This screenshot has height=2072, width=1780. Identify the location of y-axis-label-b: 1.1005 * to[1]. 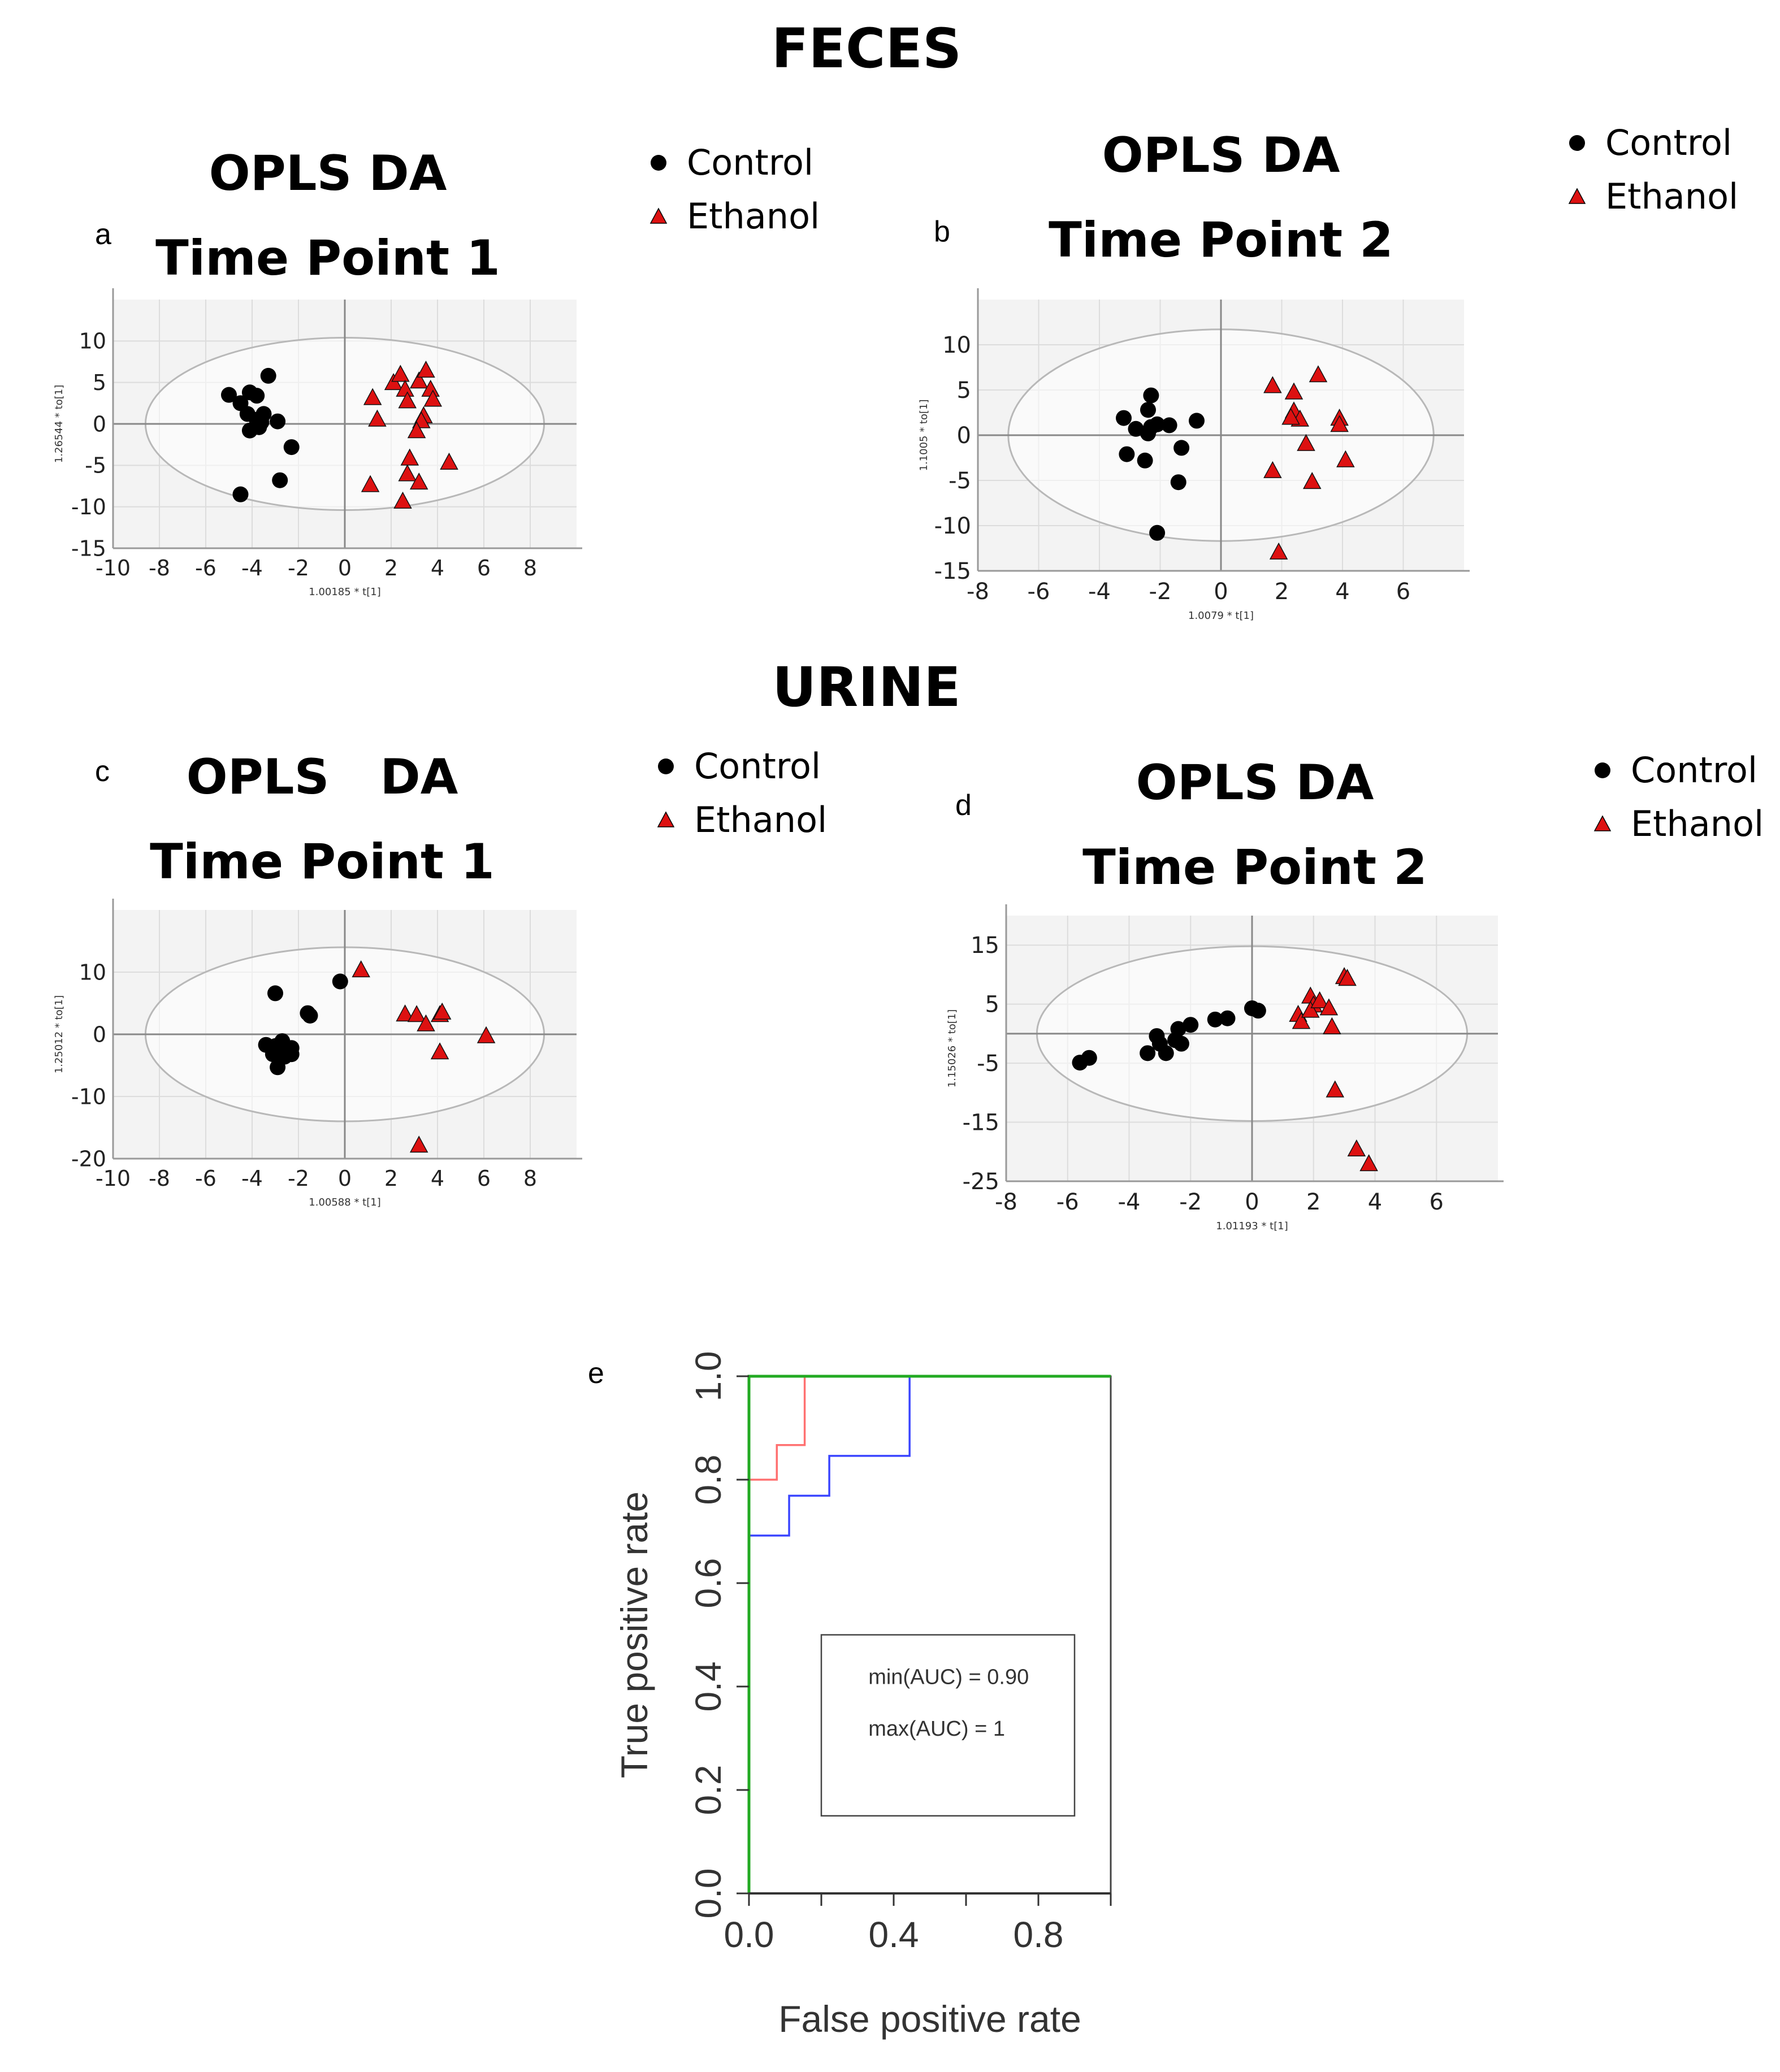
(924, 435).